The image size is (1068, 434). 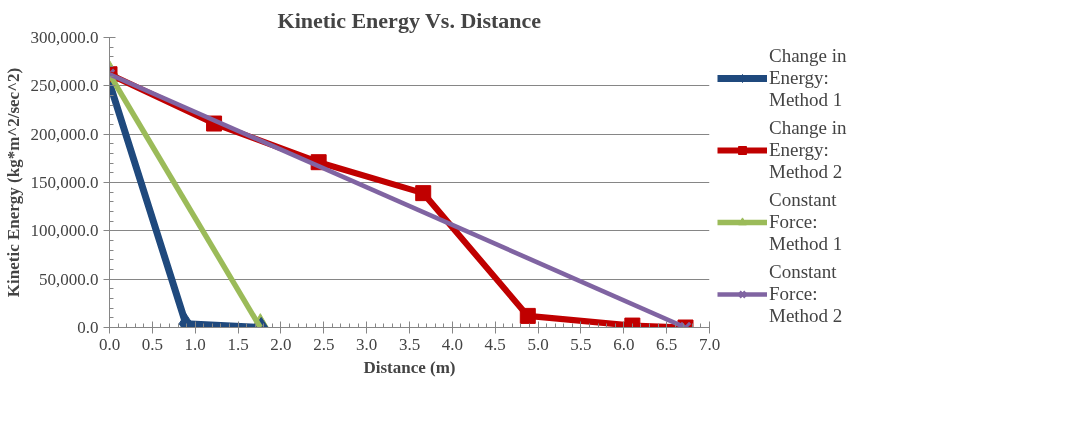 I want to click on x-tick-label: 0.0, so click(x=109, y=344).